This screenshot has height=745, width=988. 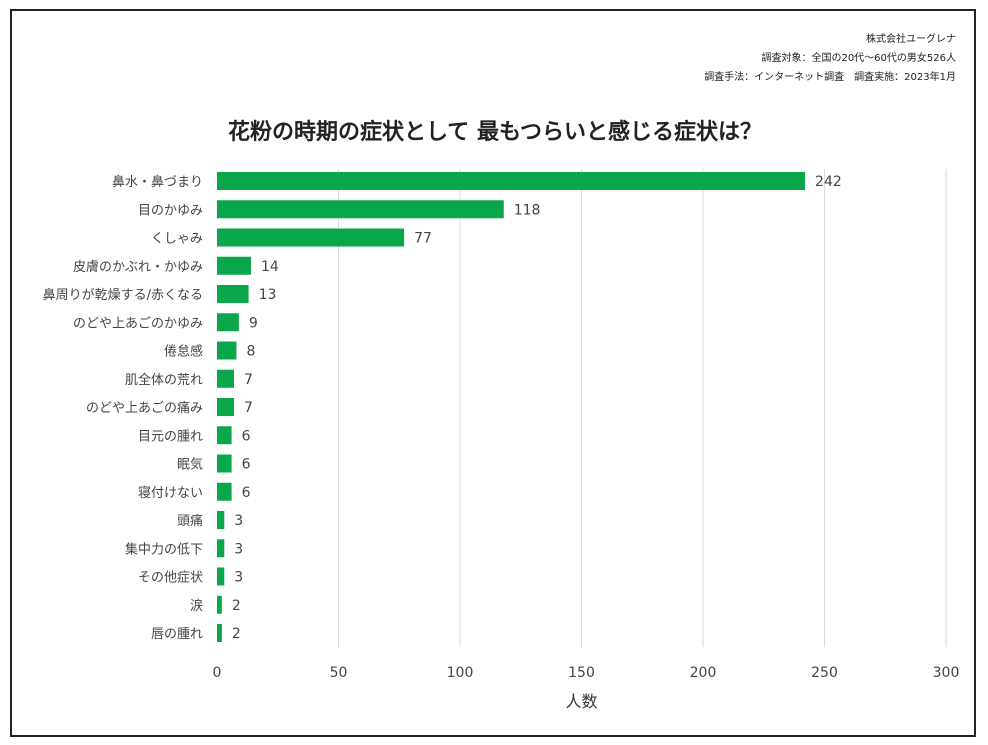 What do you see at coordinates (828, 182) in the screenshot?
I see `value-label: 242` at bounding box center [828, 182].